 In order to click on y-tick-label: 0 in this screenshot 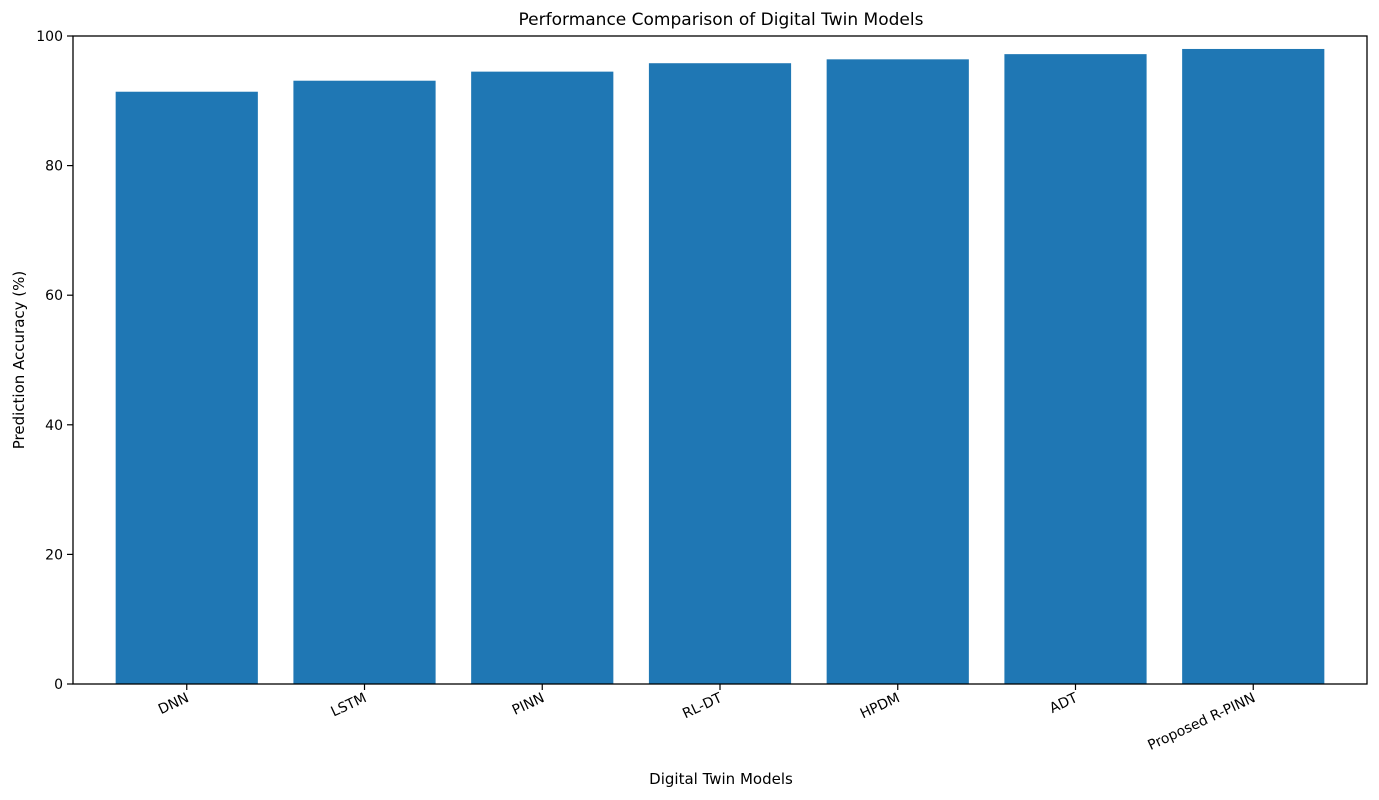, I will do `click(58, 685)`.